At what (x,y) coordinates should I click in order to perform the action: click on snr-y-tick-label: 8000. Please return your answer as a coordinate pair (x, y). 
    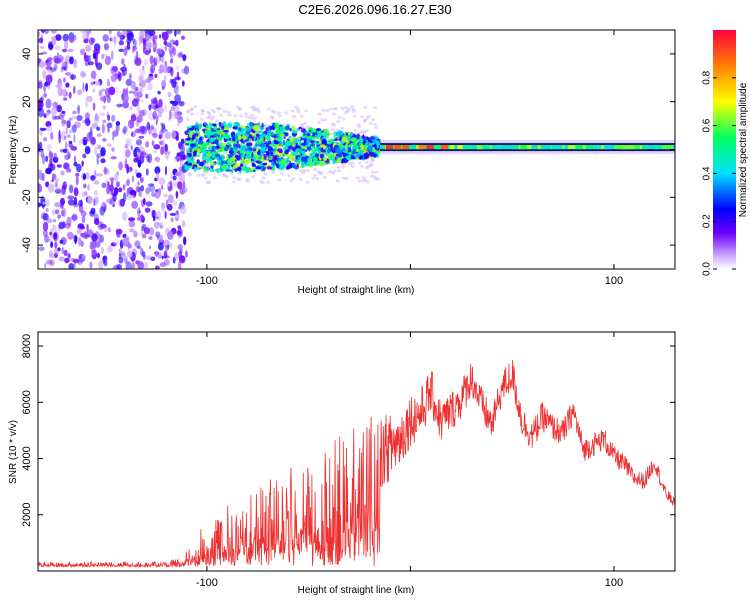
    Looking at the image, I should click on (27, 346).